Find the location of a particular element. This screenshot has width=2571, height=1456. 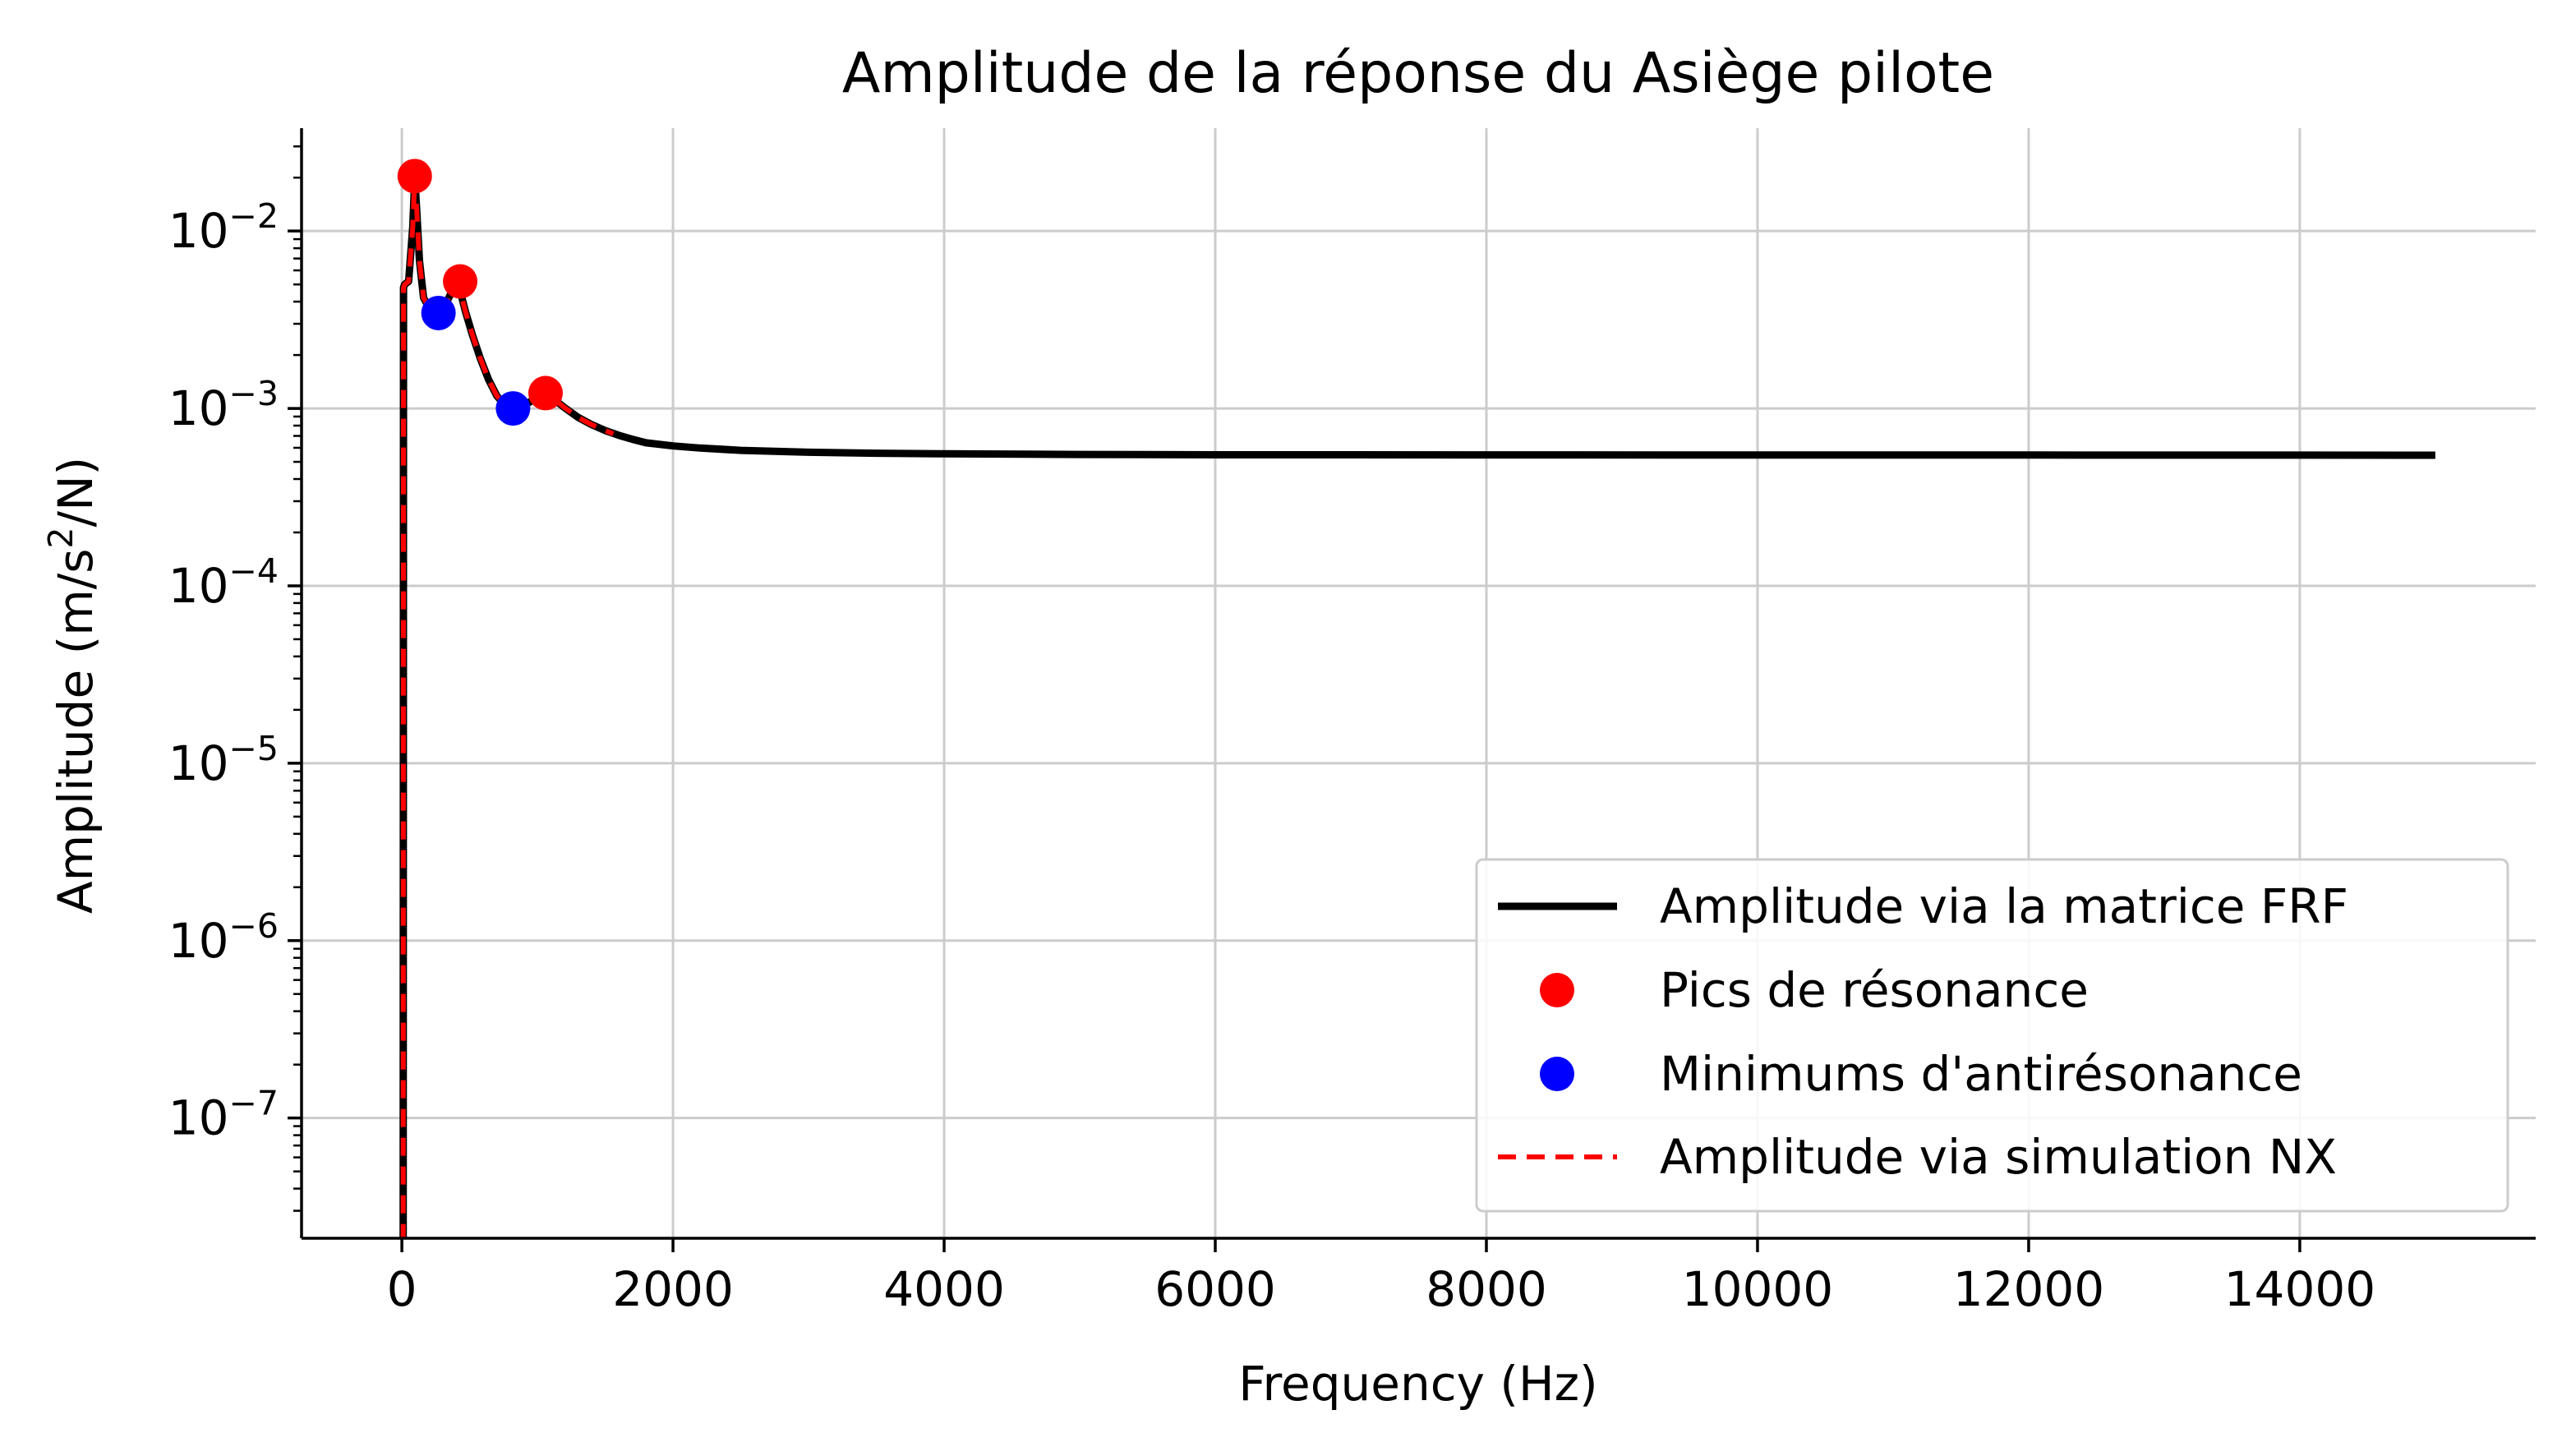

y-axis-label: Amplitude (m/s2/N) is located at coordinates (72, 685).